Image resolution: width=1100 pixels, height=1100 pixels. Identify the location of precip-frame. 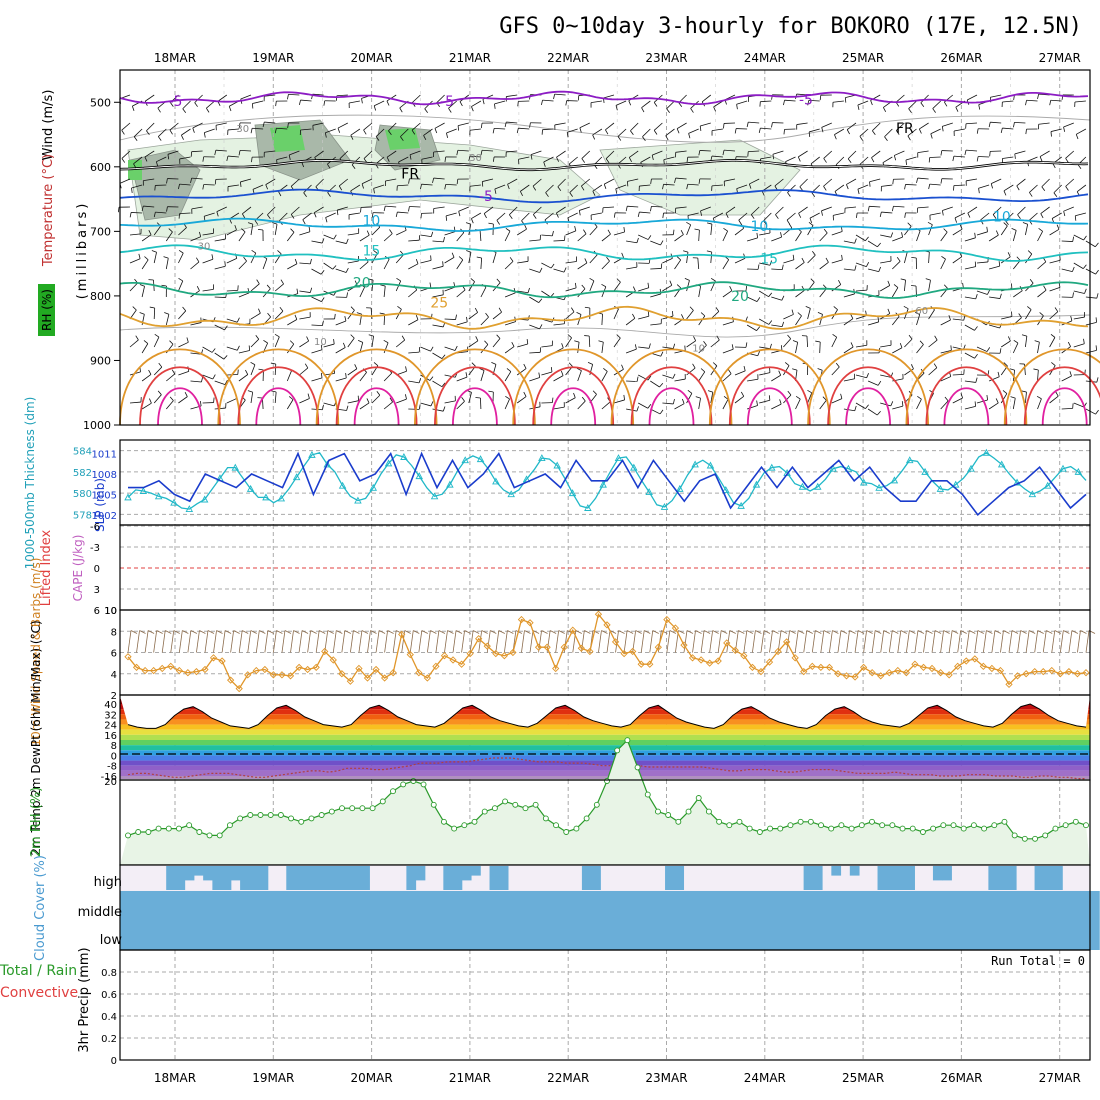
(605, 1005).